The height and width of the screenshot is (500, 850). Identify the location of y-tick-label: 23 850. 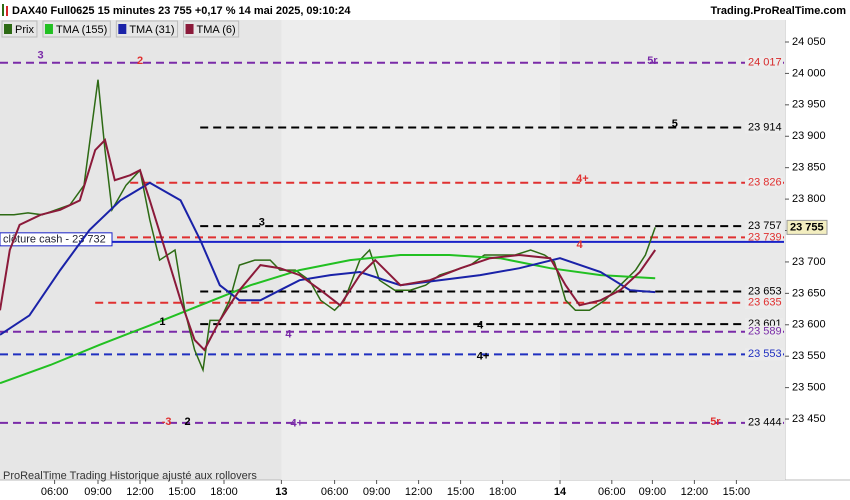
(809, 168).